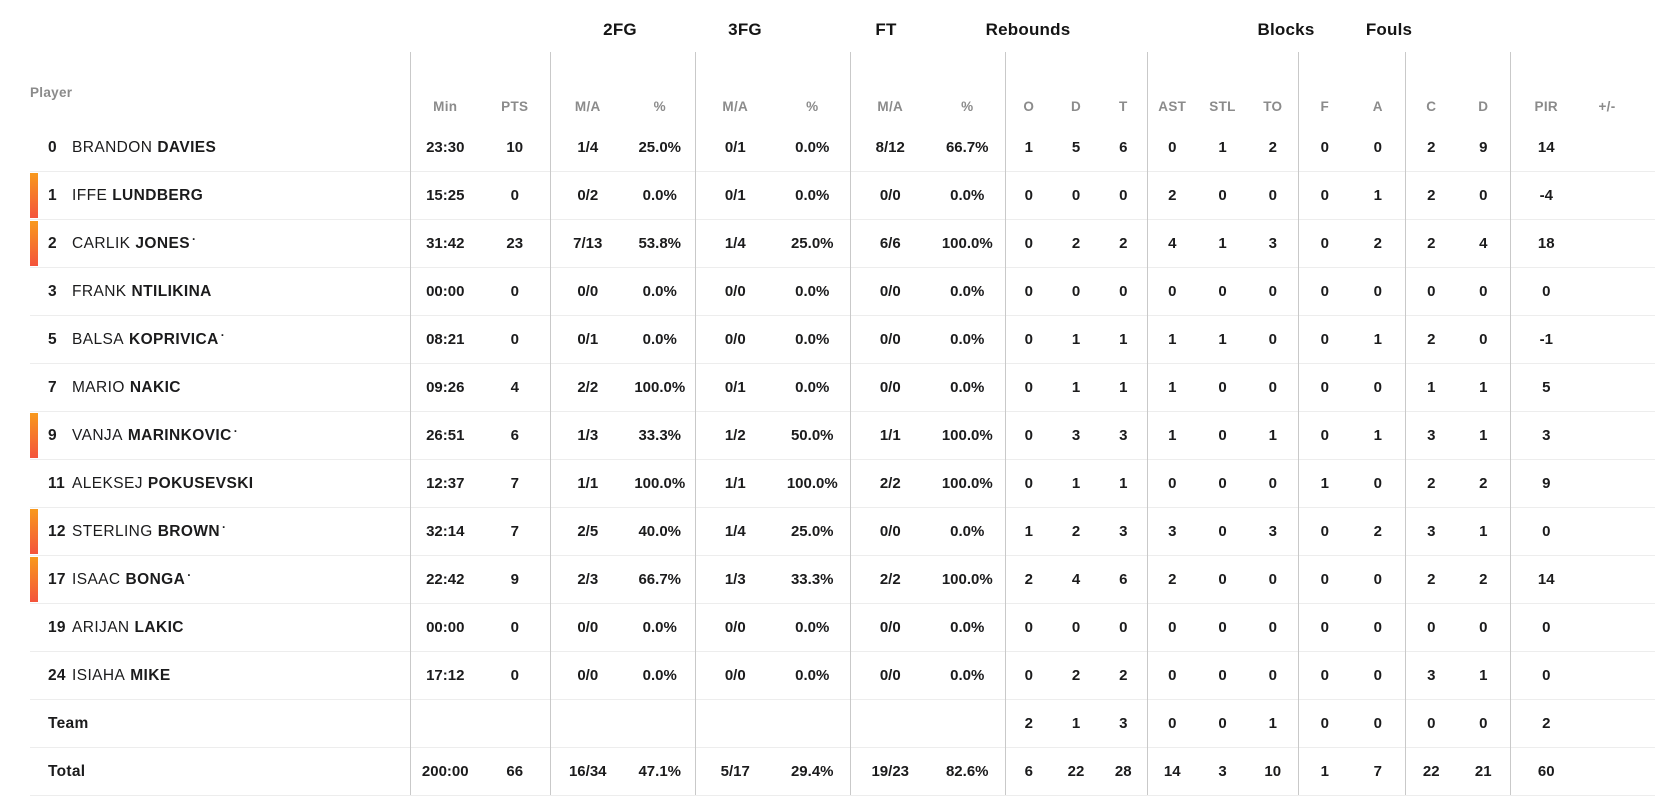 This screenshot has width=1655, height=806. What do you see at coordinates (1123, 579) in the screenshot?
I see `cell-reb-t: 6` at bounding box center [1123, 579].